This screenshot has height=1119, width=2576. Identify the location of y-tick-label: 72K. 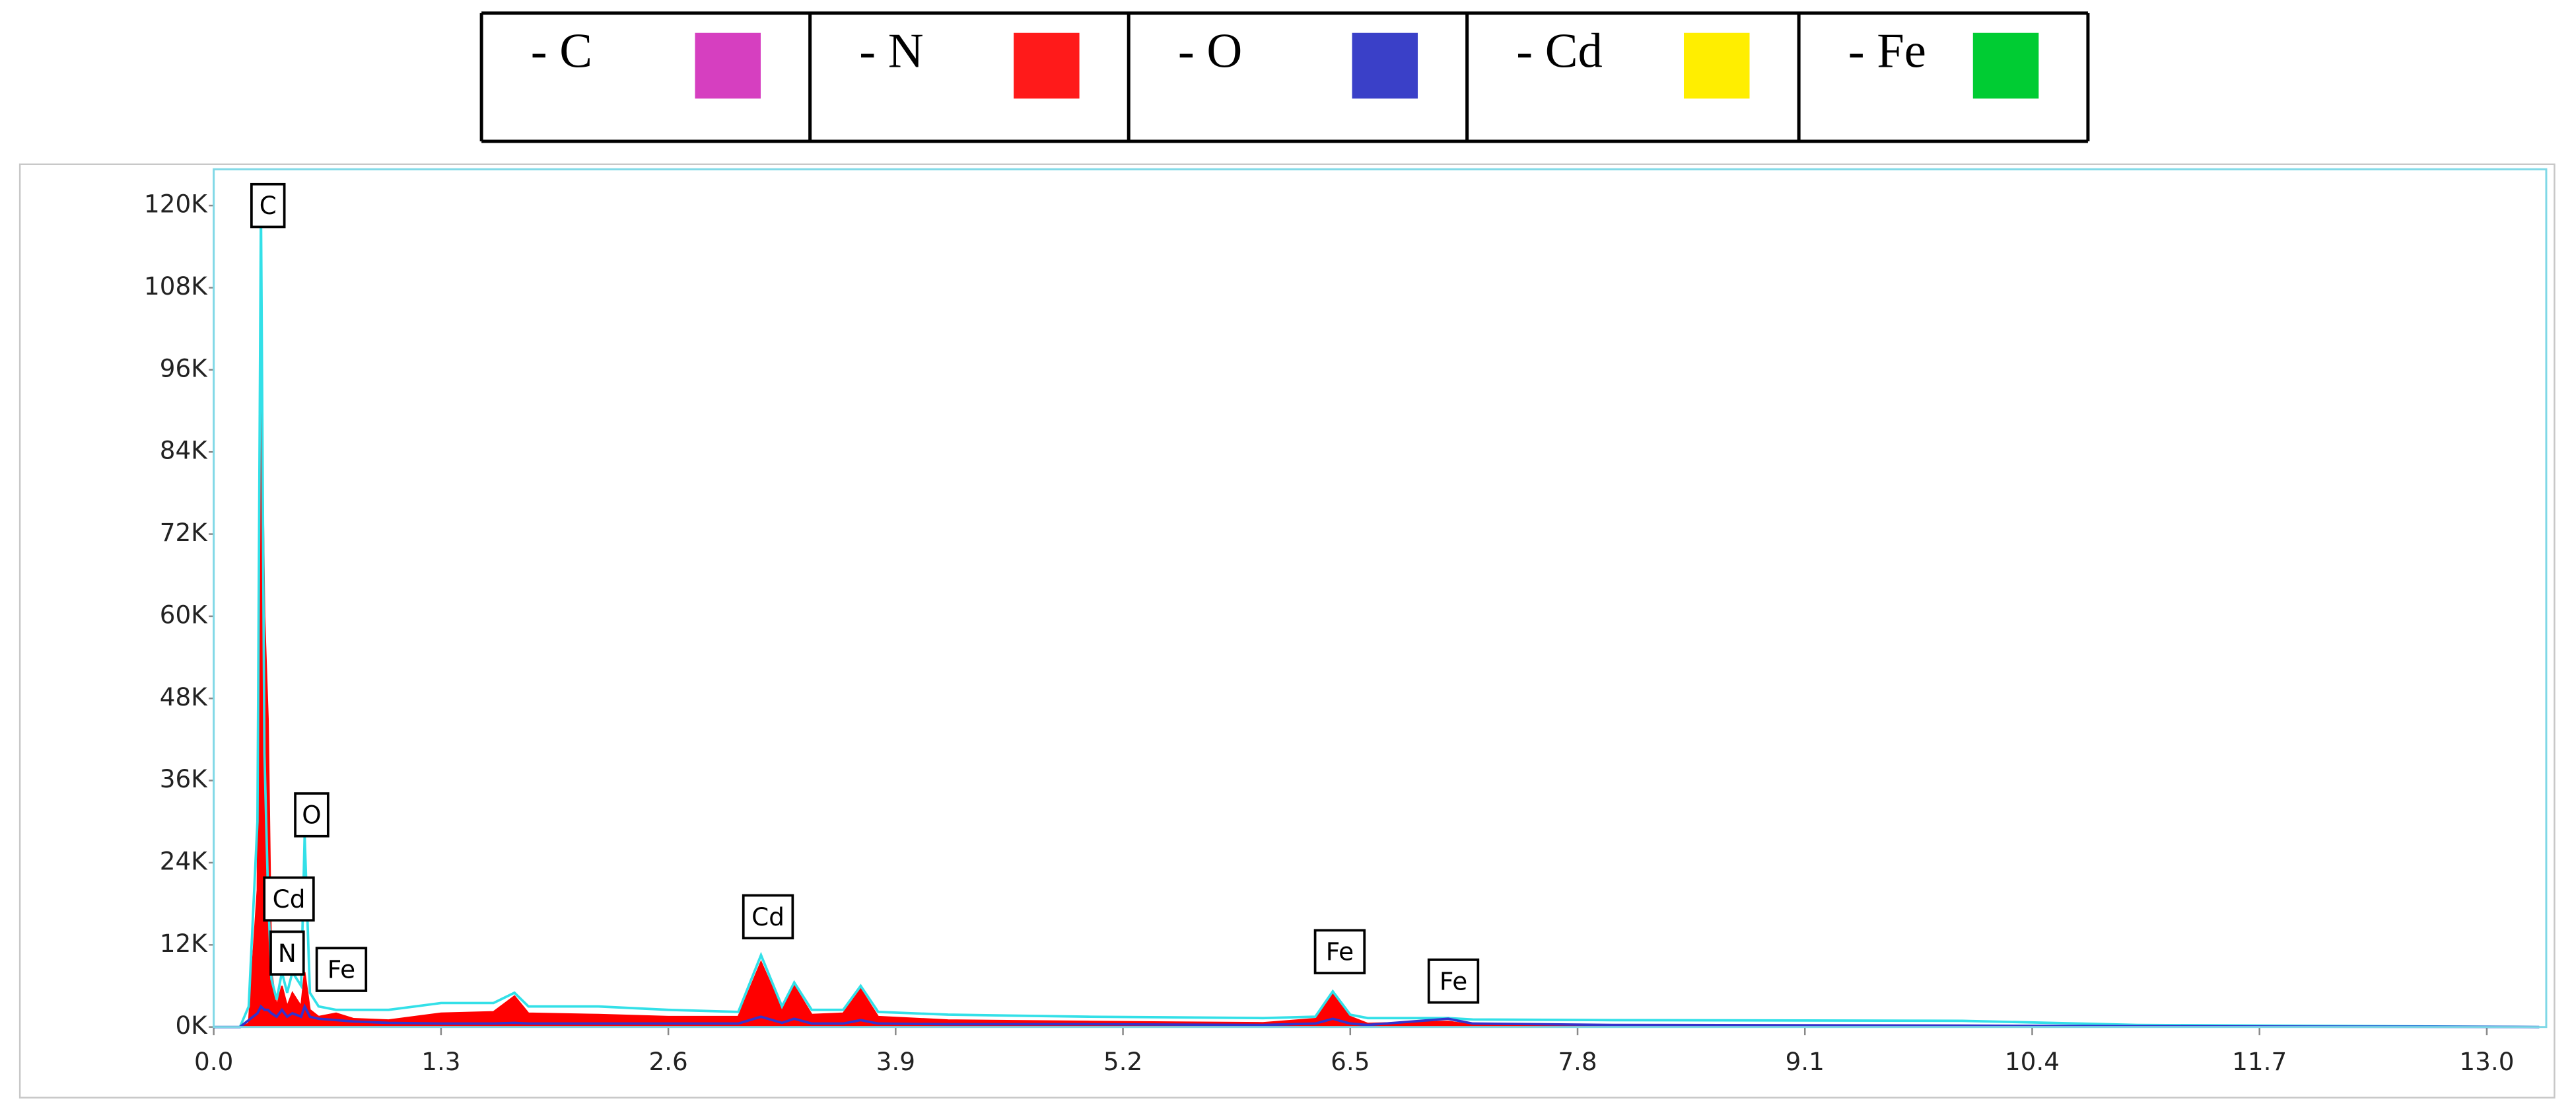
(184, 532).